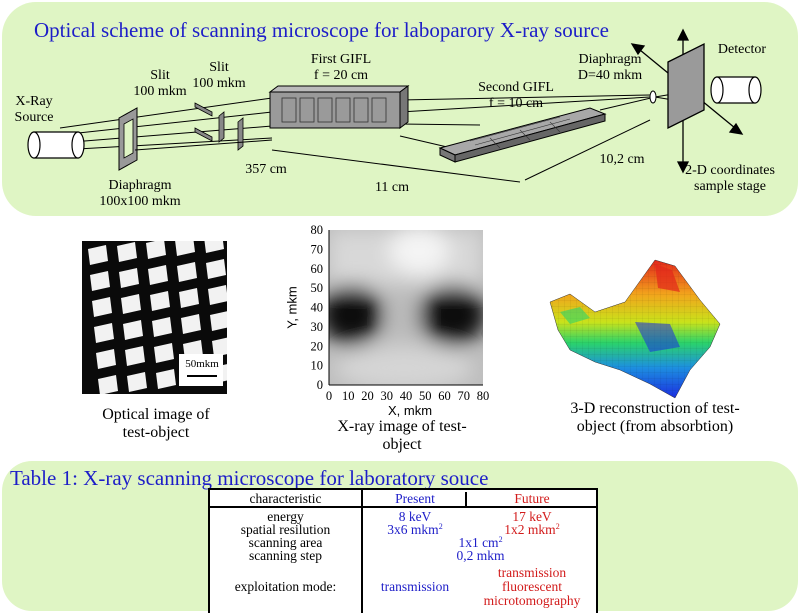 The height and width of the screenshot is (614, 800). What do you see at coordinates (348, 396) in the screenshot?
I see `xray-xtick-label: 10` at bounding box center [348, 396].